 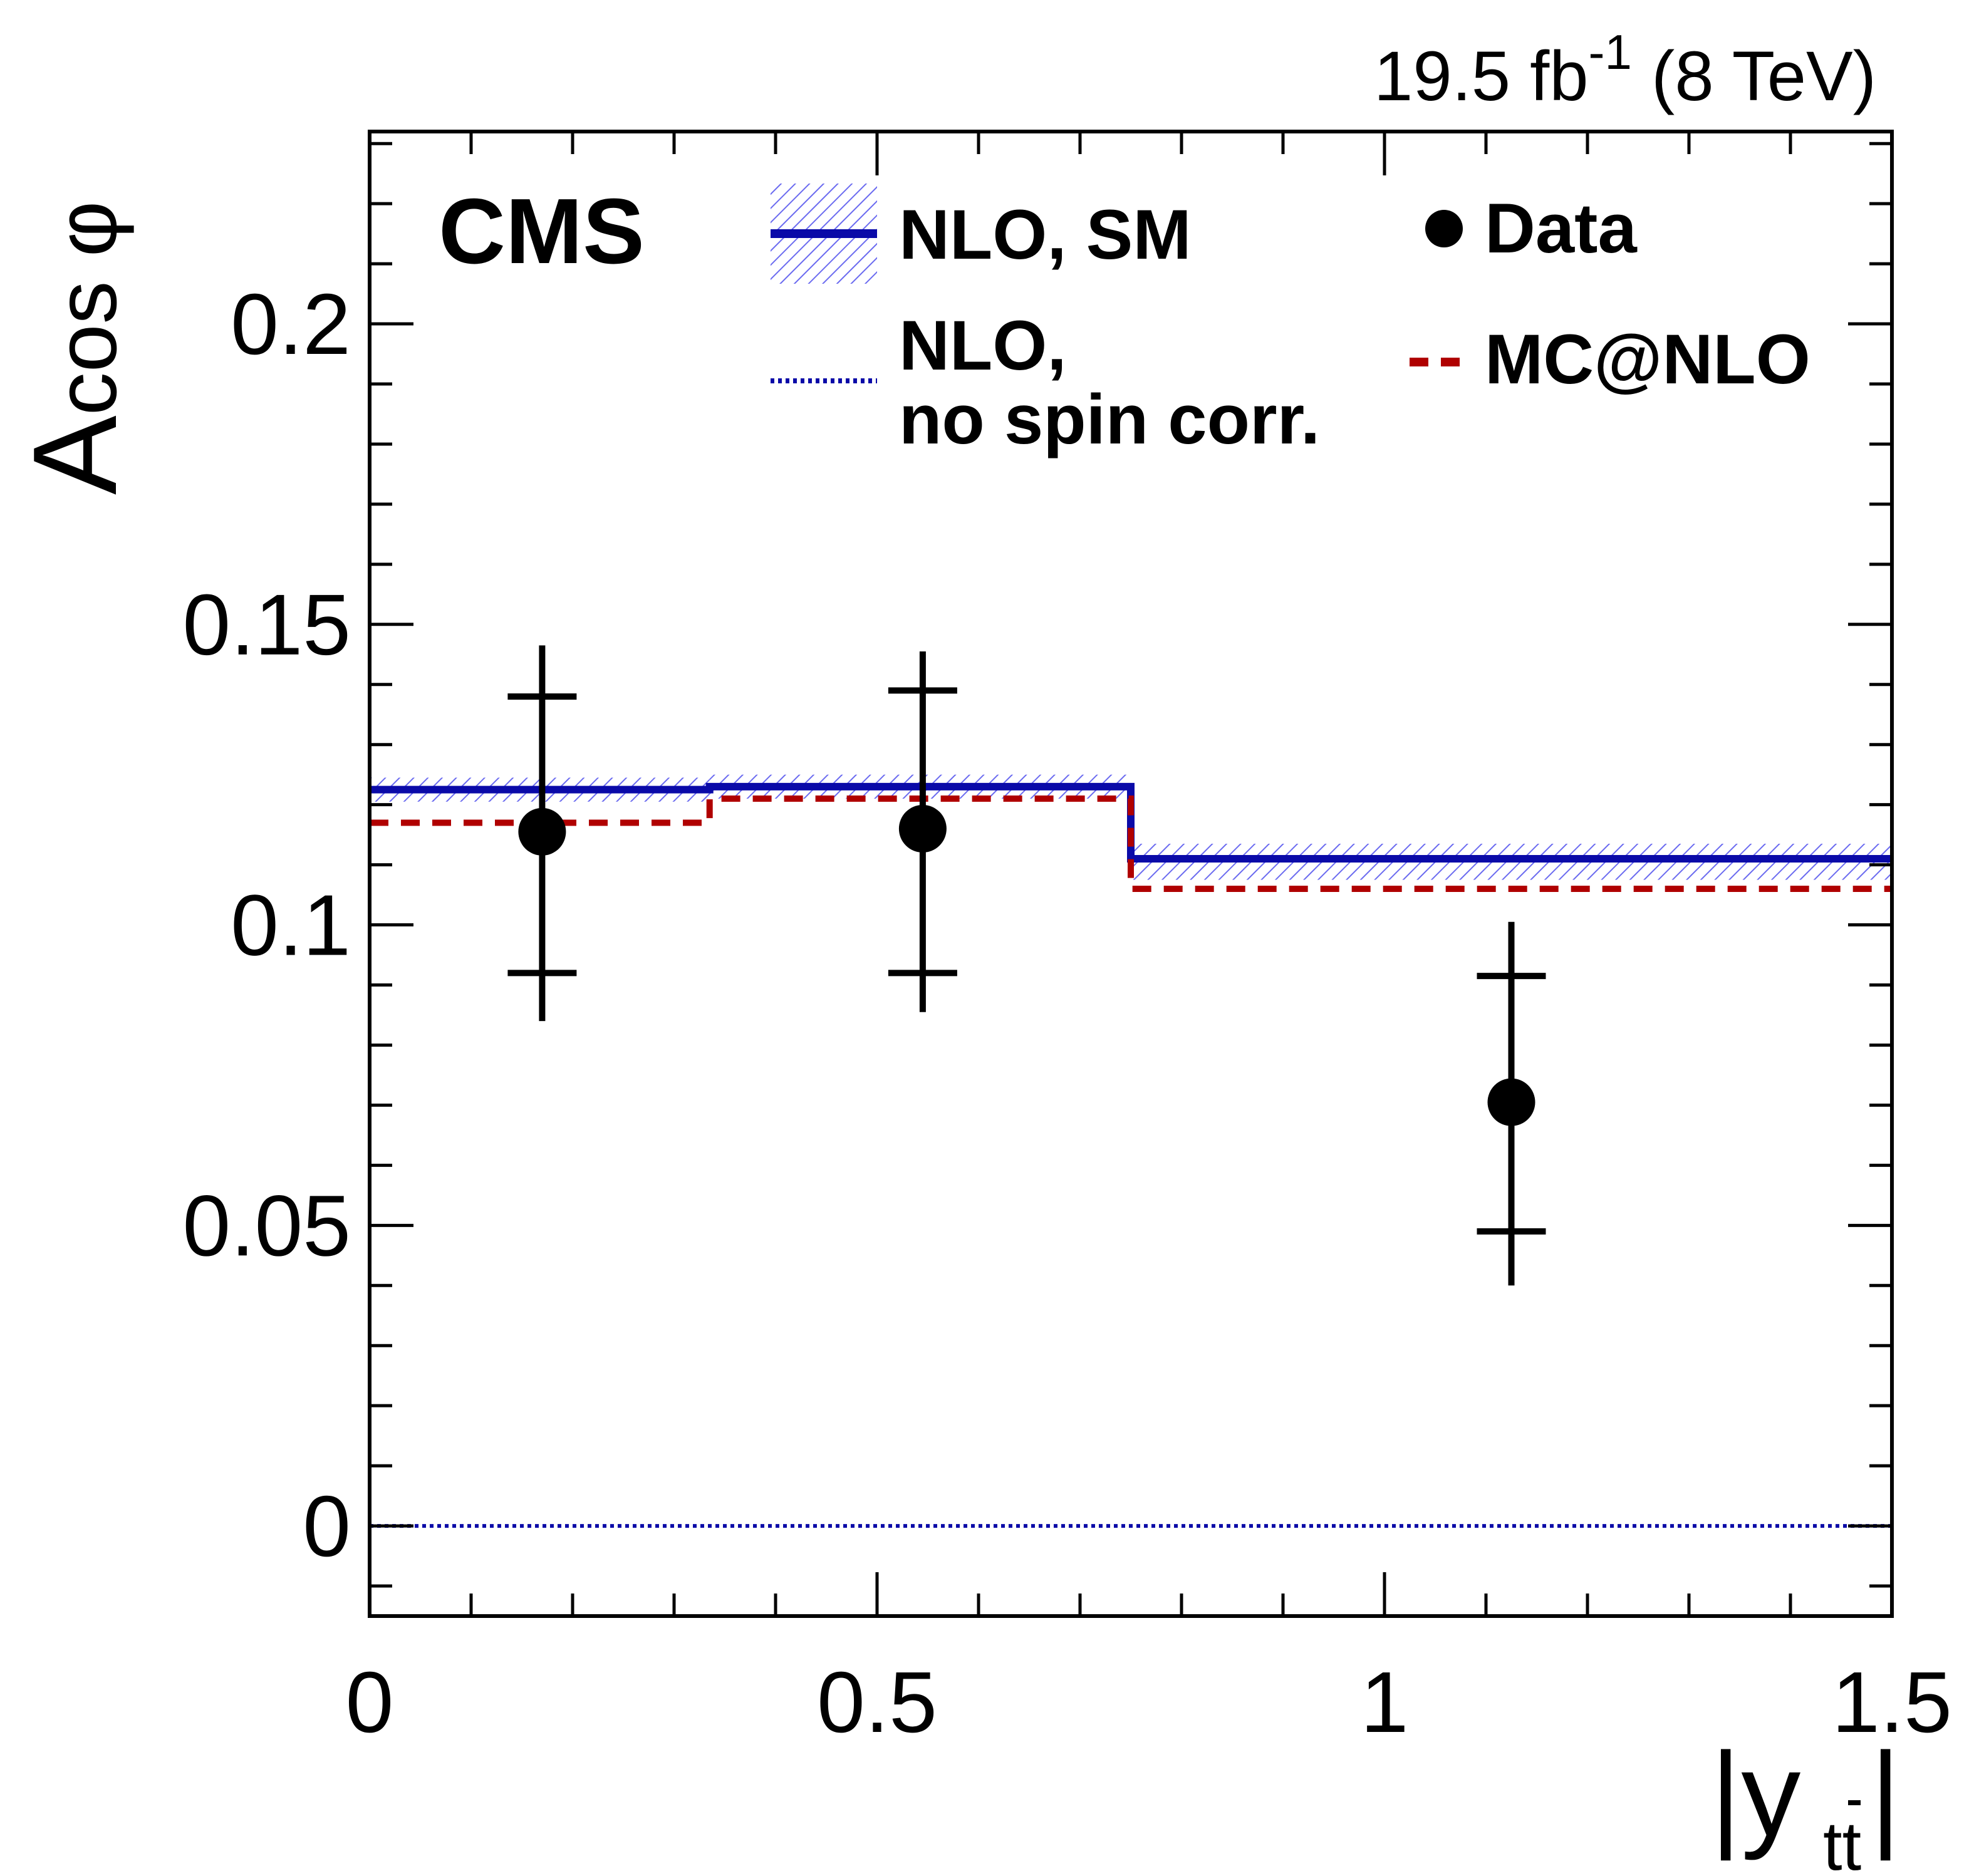 What do you see at coordinates (1481, 76) in the screenshot?
I see `lumi-value: 19.5 fb` at bounding box center [1481, 76].